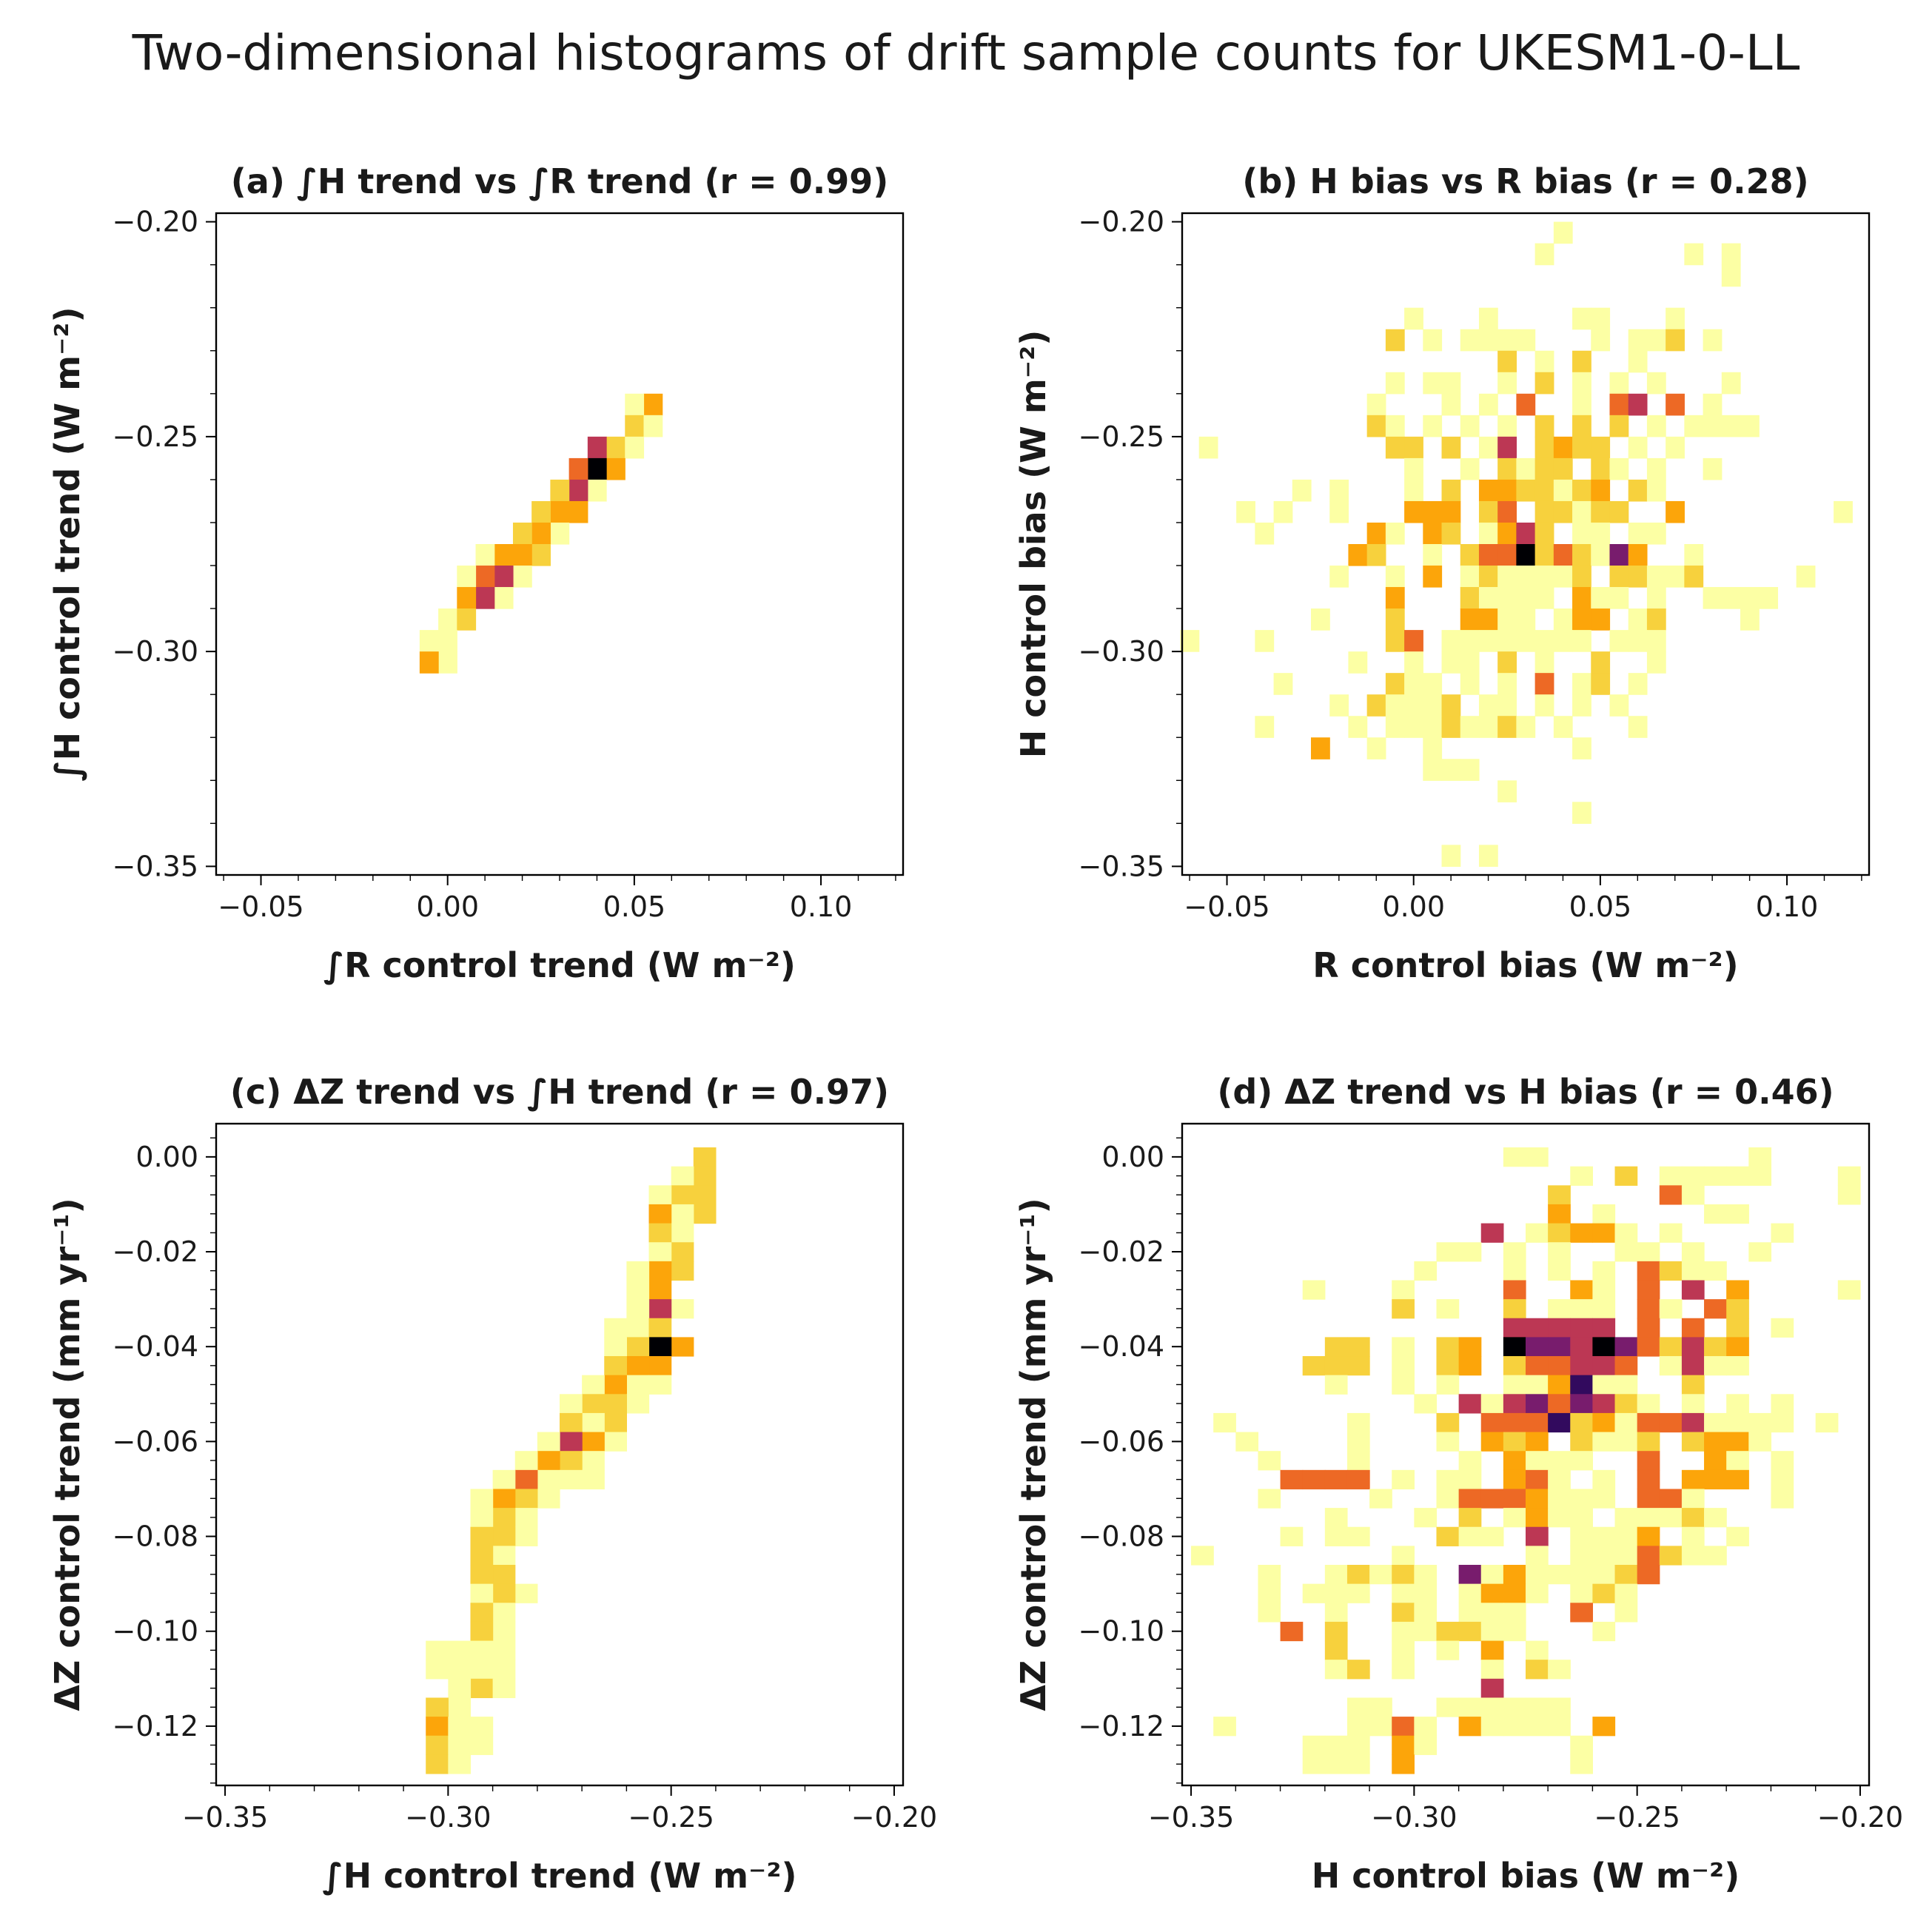  What do you see at coordinates (1525, 1092) in the screenshot?
I see `panel-title: (d) ΔZ trend vs H bias (r = 0.46)` at bounding box center [1525, 1092].